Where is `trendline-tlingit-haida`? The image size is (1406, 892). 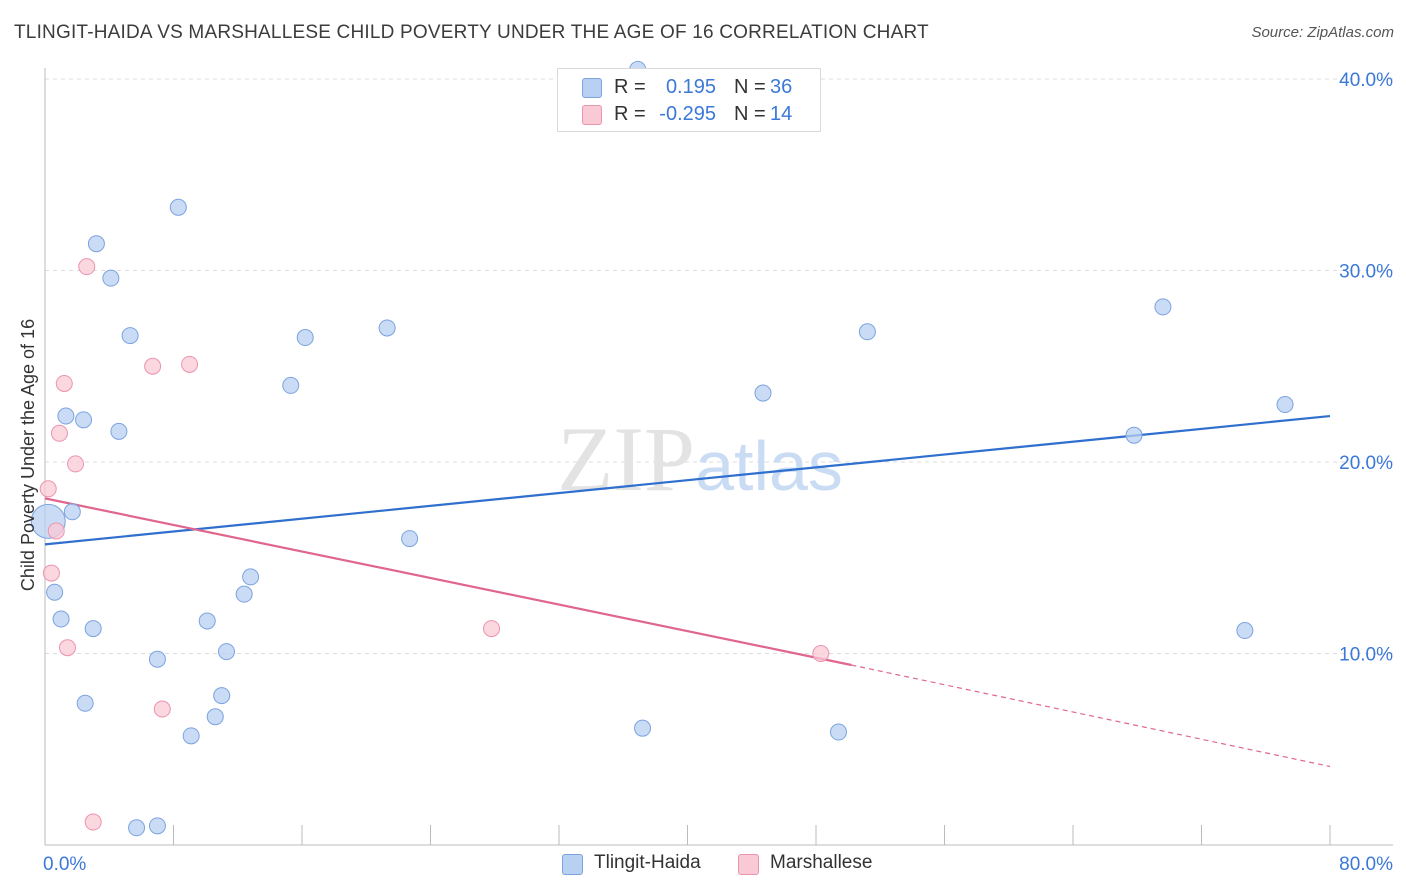 trendline-tlingit-haida is located at coordinates (687, 480).